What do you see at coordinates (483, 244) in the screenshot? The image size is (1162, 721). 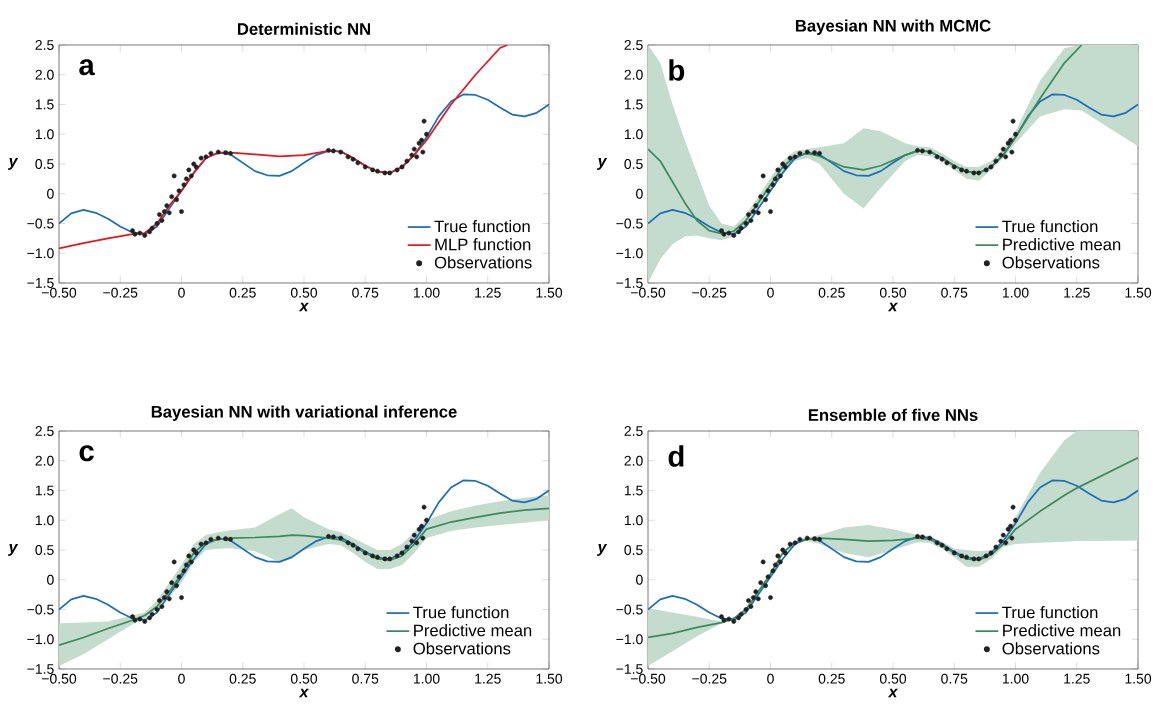 I see `legend-label: MLP function` at bounding box center [483, 244].